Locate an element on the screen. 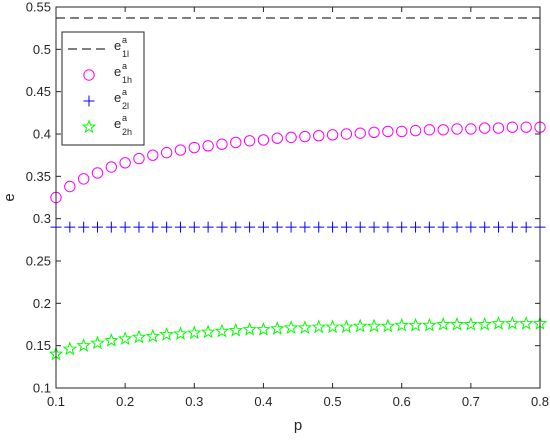 The image size is (550, 441). y-tick-label: 0.15 is located at coordinates (38, 345).